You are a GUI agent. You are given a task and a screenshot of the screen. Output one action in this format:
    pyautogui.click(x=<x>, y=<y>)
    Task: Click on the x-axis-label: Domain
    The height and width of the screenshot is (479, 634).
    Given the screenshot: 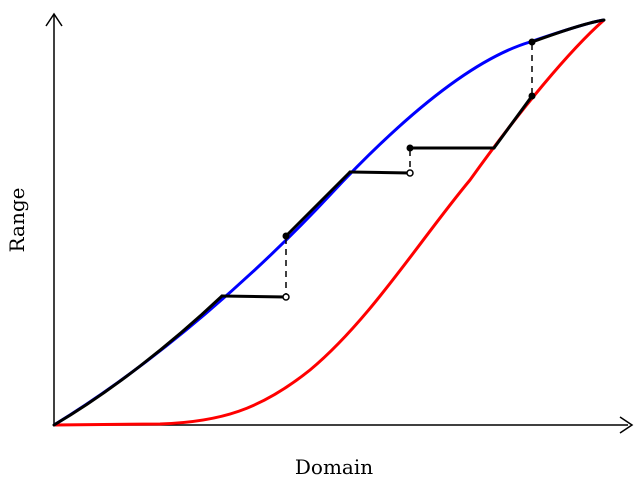 What is the action you would take?
    pyautogui.click(x=334, y=467)
    